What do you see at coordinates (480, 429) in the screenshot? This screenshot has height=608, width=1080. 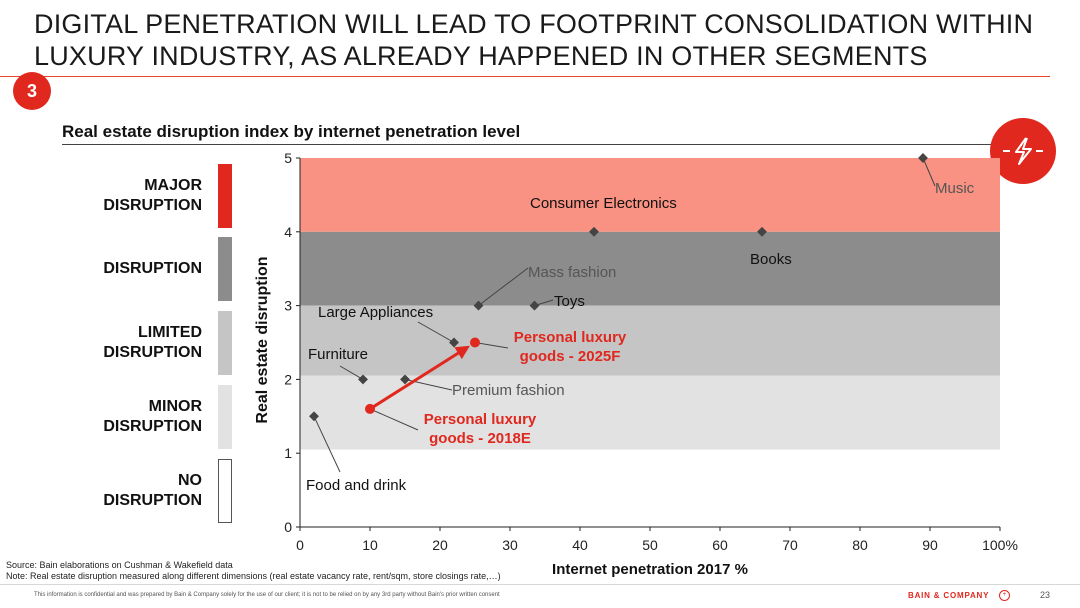 I see `highlight-label: Personal luxury goods - 2018E` at bounding box center [480, 429].